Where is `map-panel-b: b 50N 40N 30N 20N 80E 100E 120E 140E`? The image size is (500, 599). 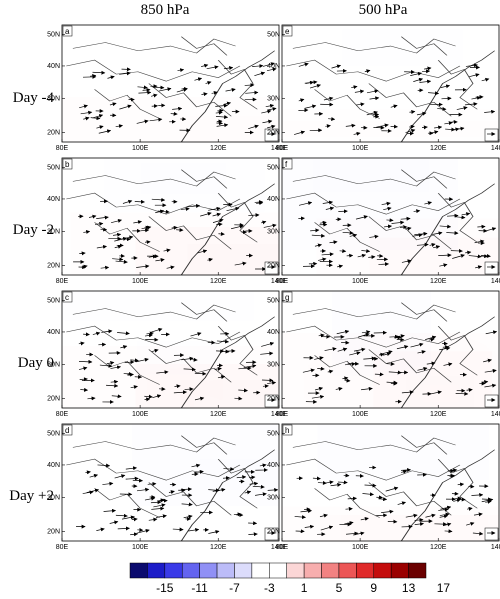
map-panel-b: b 50N 40N 30N 20N 80E 100E 120E 140E is located at coordinates (167, 221).